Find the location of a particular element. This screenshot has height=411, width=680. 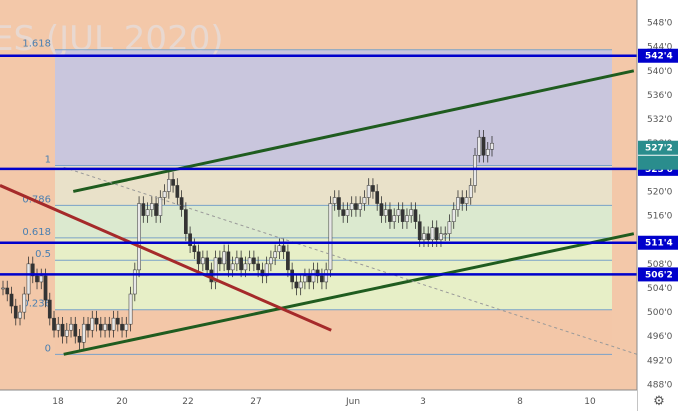

y-tick-label: 488'0 is located at coordinates (660, 386).